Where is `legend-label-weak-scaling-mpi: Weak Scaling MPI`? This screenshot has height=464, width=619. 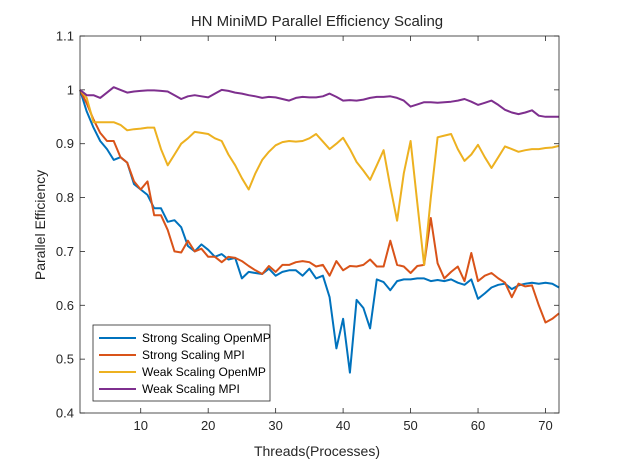
legend-label-weak-scaling-mpi: Weak Scaling MPI is located at coordinates (191, 389).